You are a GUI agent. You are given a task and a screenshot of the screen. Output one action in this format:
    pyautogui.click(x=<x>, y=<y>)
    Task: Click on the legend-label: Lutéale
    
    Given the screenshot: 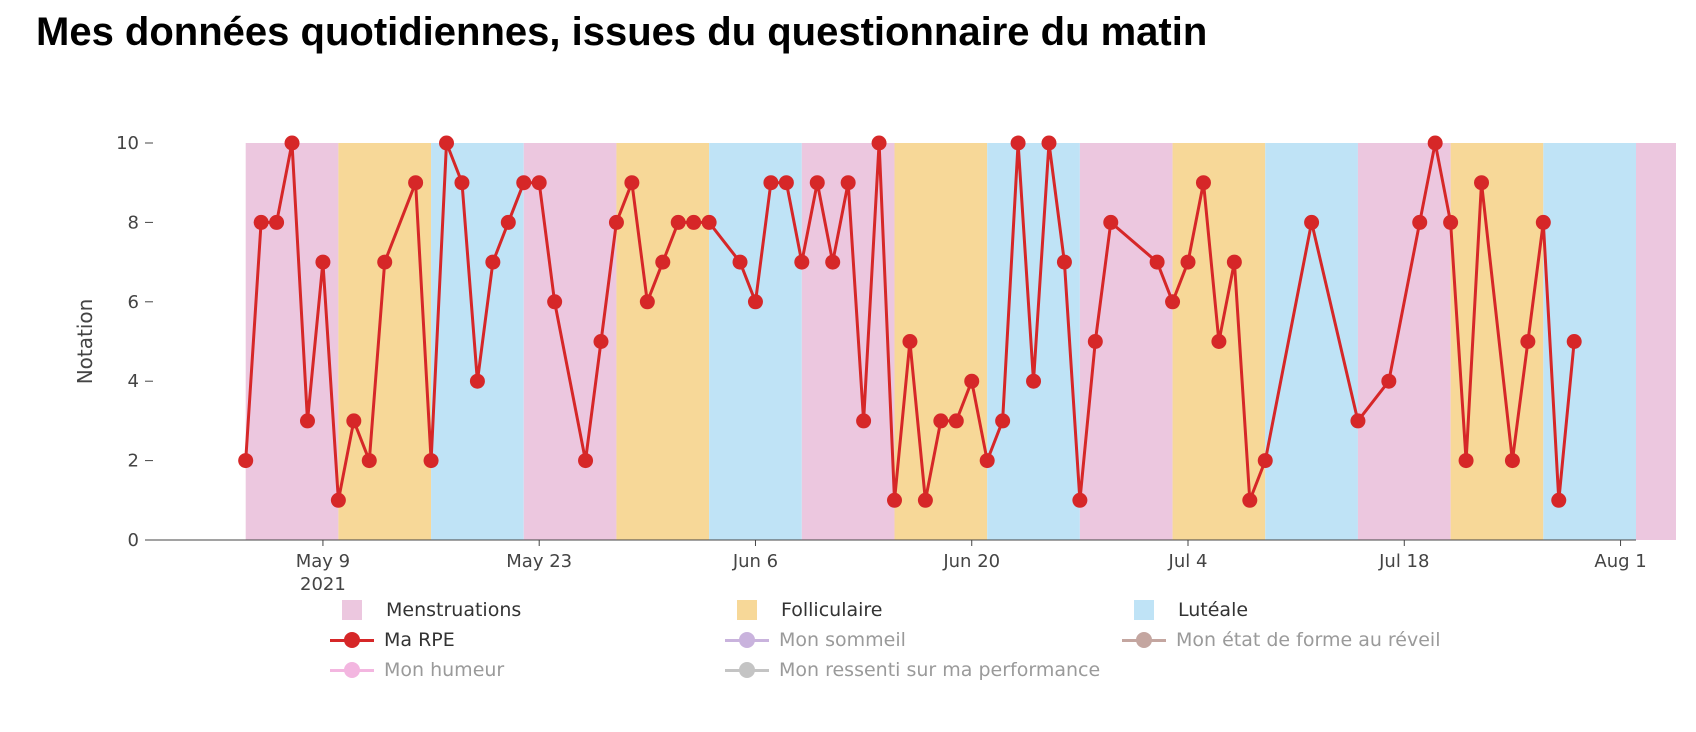 What is the action you would take?
    pyautogui.click(x=1213, y=610)
    